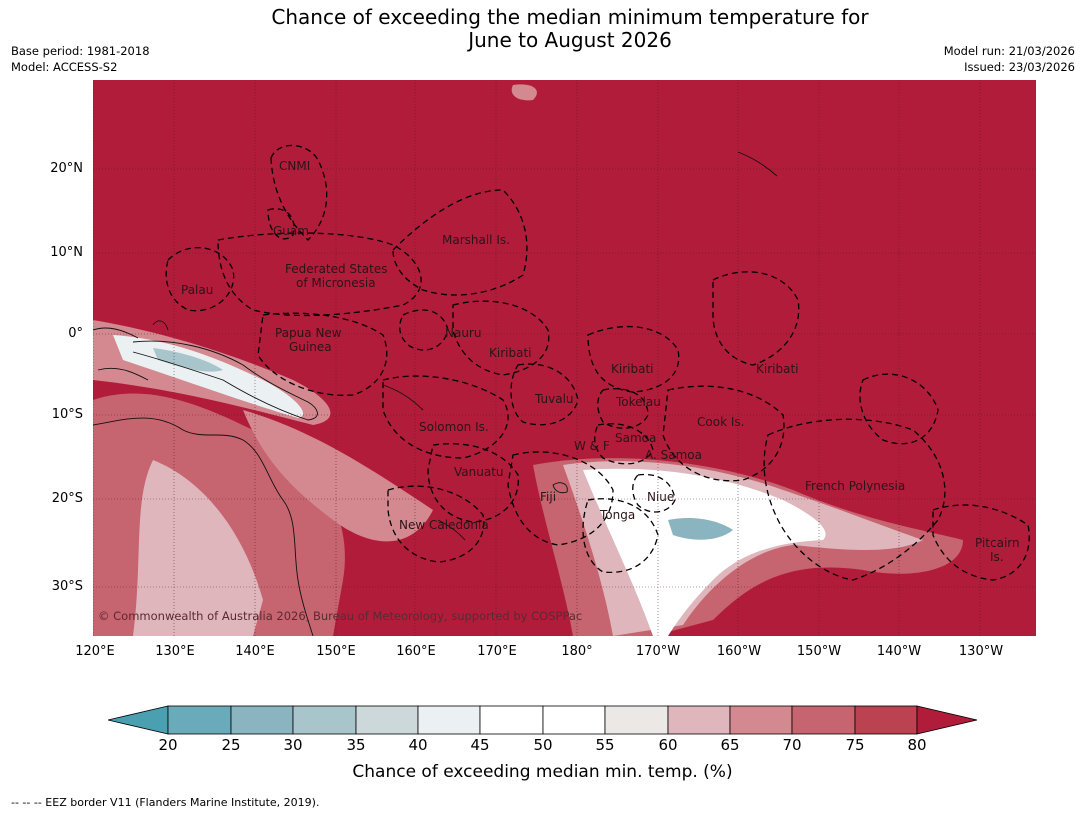  I want to click on eez-png, so click(322, 354).